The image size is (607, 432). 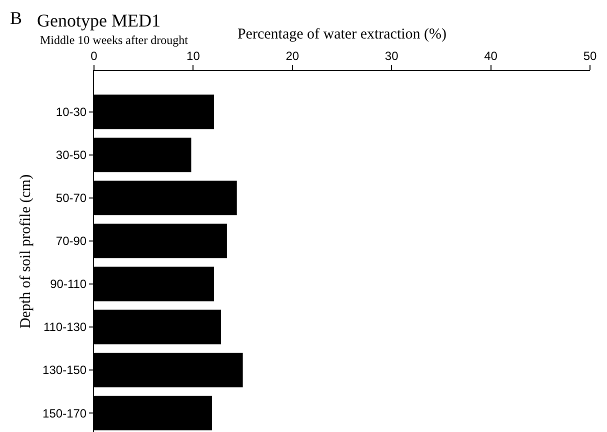 I want to click on y-tick-label: 110-130, so click(x=65, y=327).